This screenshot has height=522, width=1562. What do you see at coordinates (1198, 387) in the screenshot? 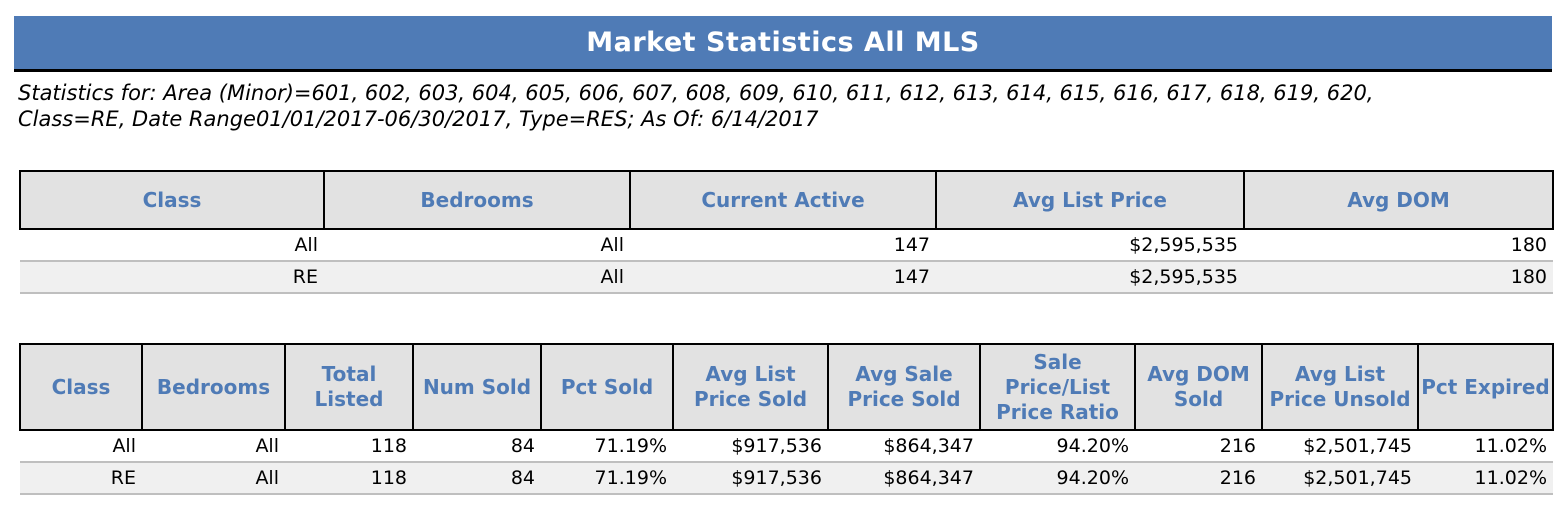
I see `header-avg-dom-sold: Avg DOM Sold` at bounding box center [1198, 387].